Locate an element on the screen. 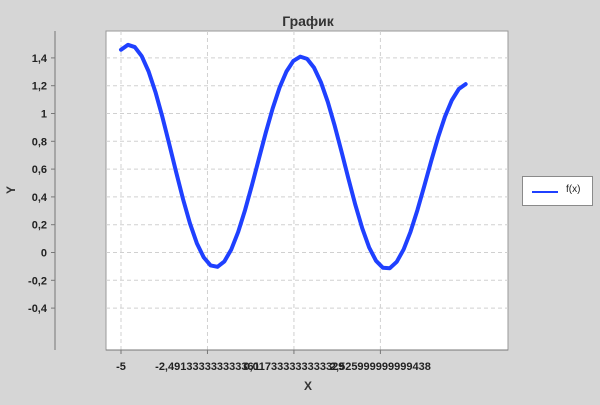 The width and height of the screenshot is (600, 405). y-tick-label: 0,2 is located at coordinates (39, 226).